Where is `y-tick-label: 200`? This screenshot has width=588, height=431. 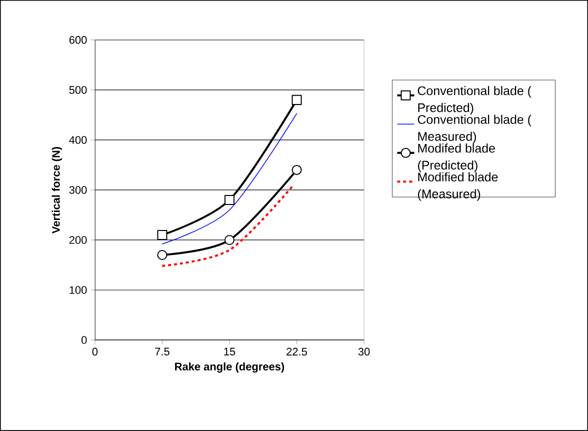
y-tick-label: 200 is located at coordinates (78, 240).